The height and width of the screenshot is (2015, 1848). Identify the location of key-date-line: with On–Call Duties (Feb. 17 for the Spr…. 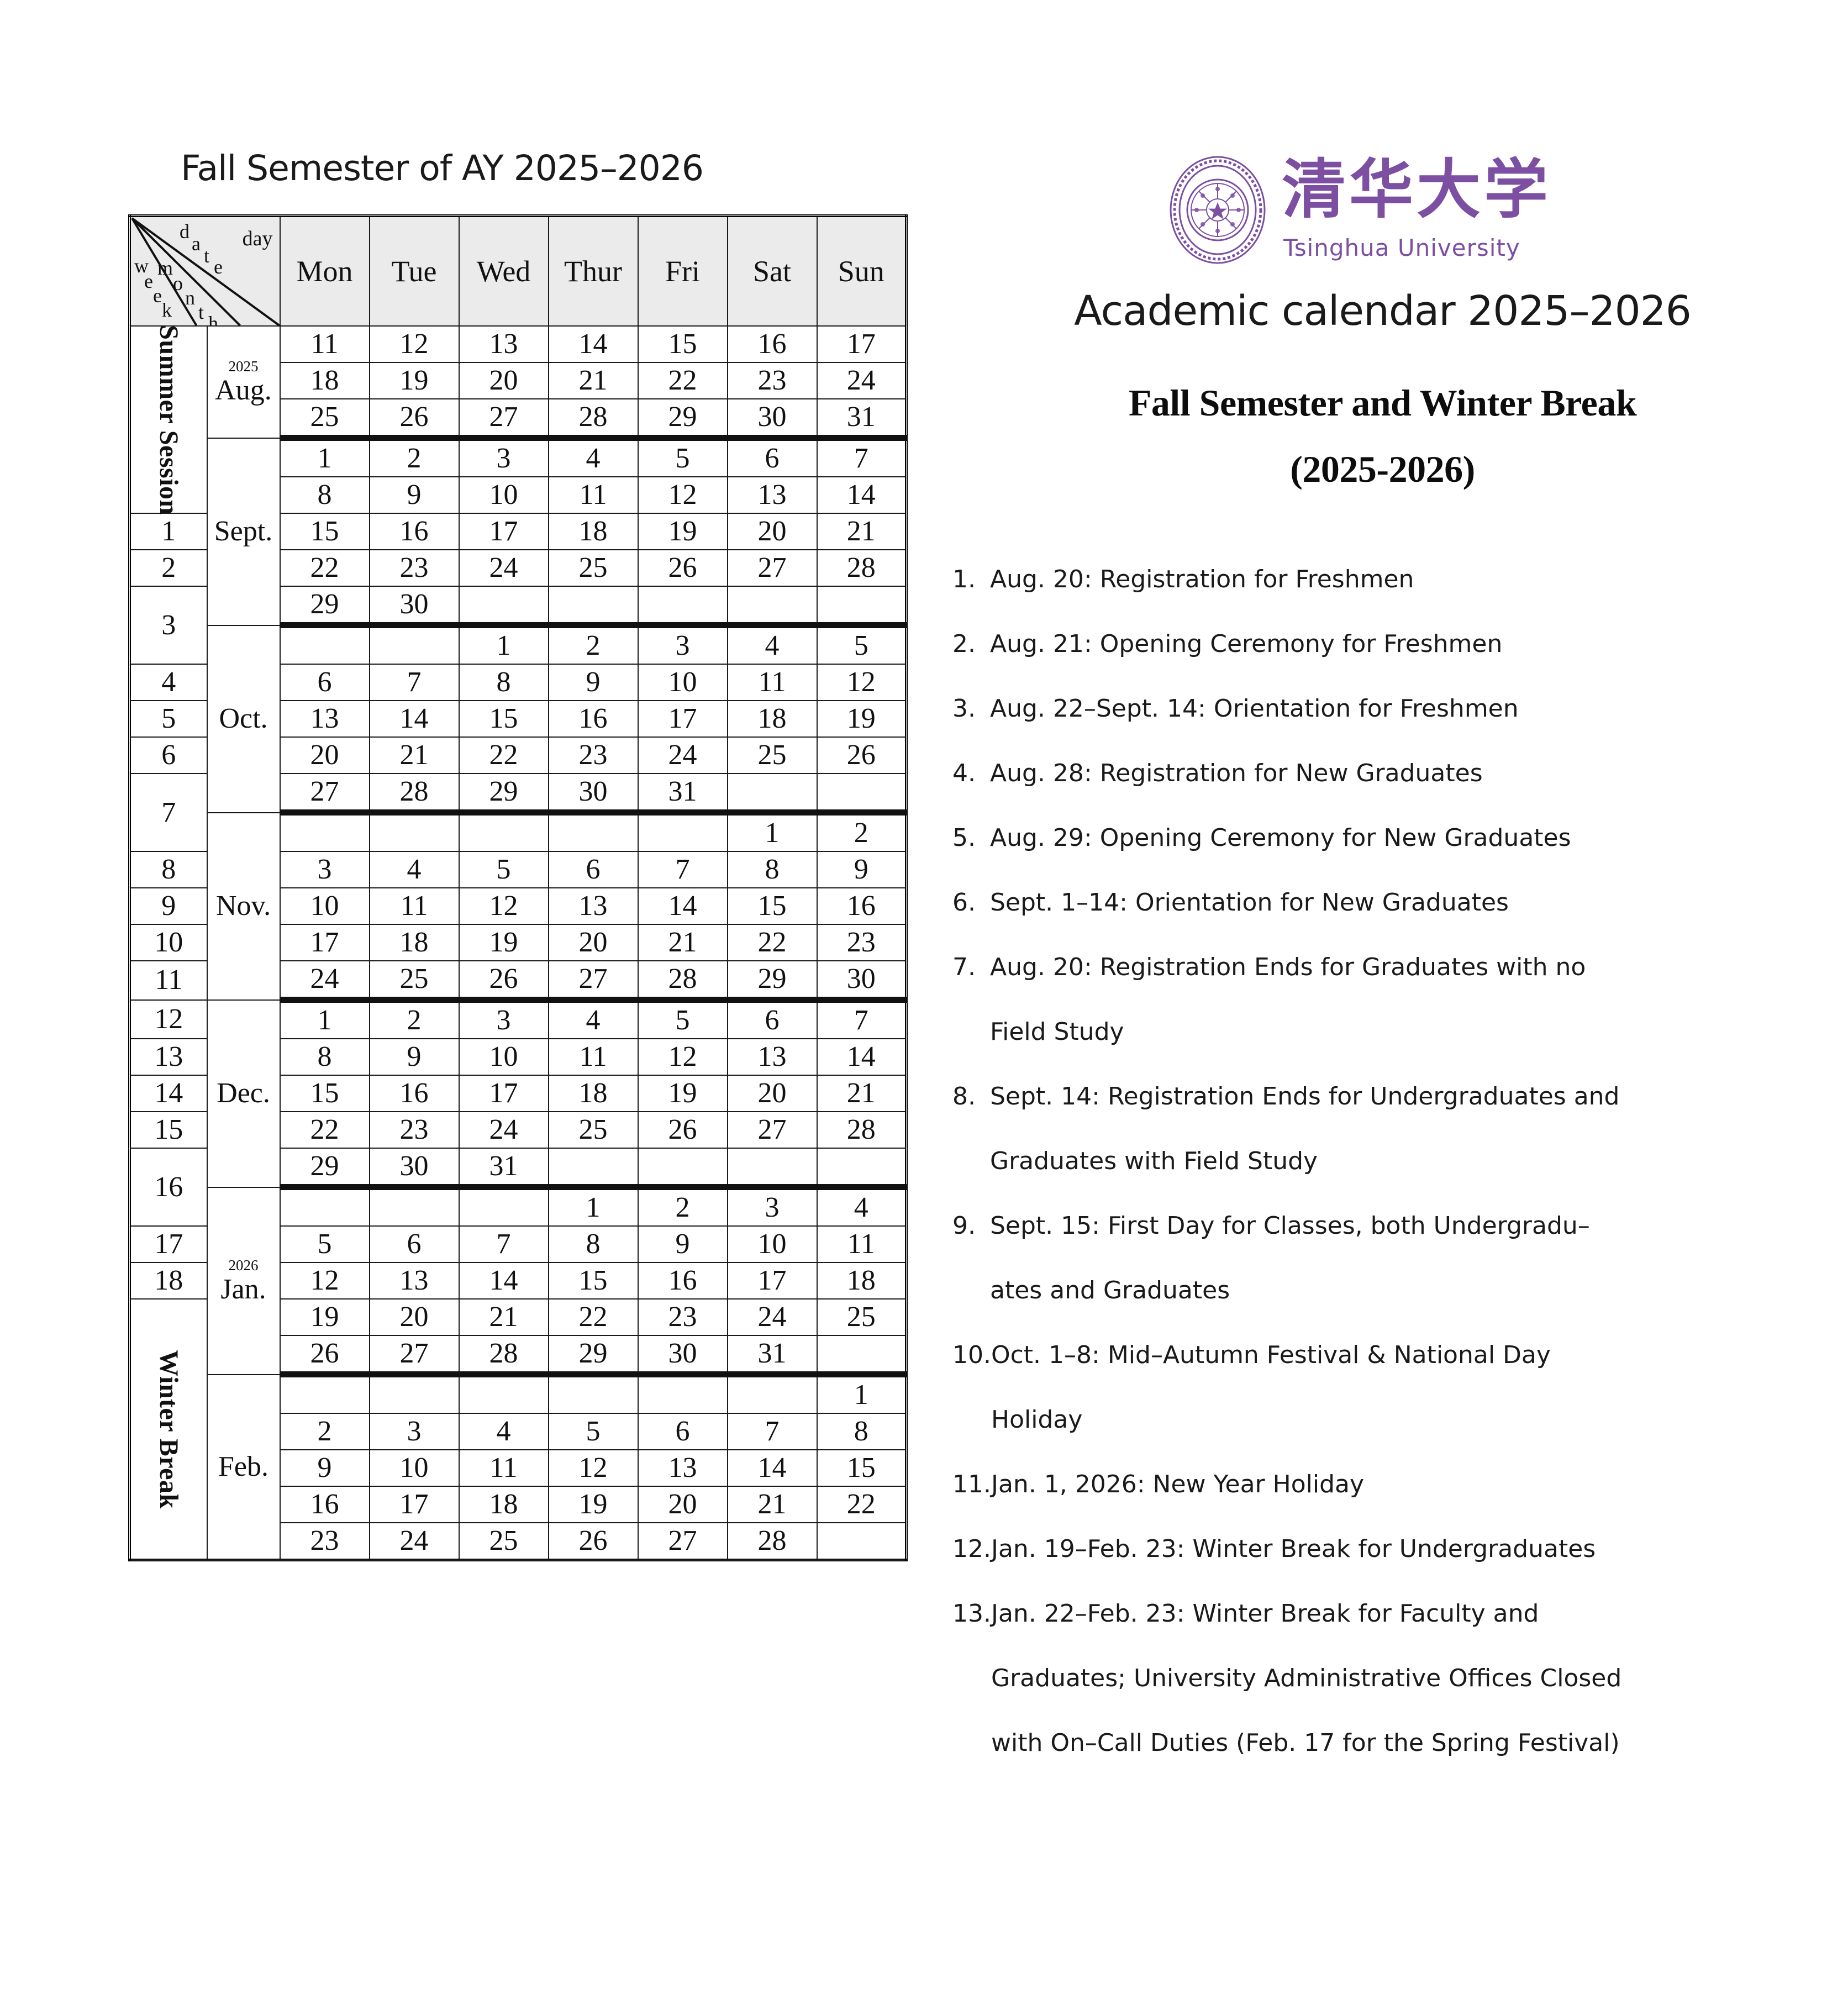
(1306, 1743).